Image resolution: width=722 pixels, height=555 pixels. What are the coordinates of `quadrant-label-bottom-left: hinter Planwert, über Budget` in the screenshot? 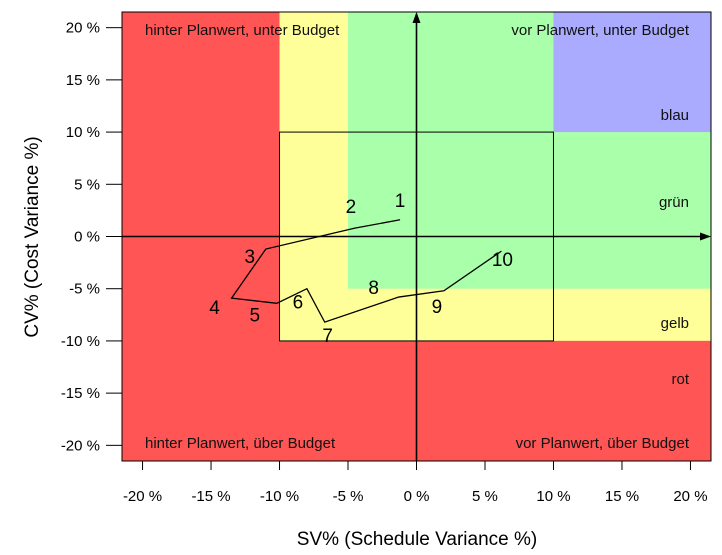 It's located at (240, 443).